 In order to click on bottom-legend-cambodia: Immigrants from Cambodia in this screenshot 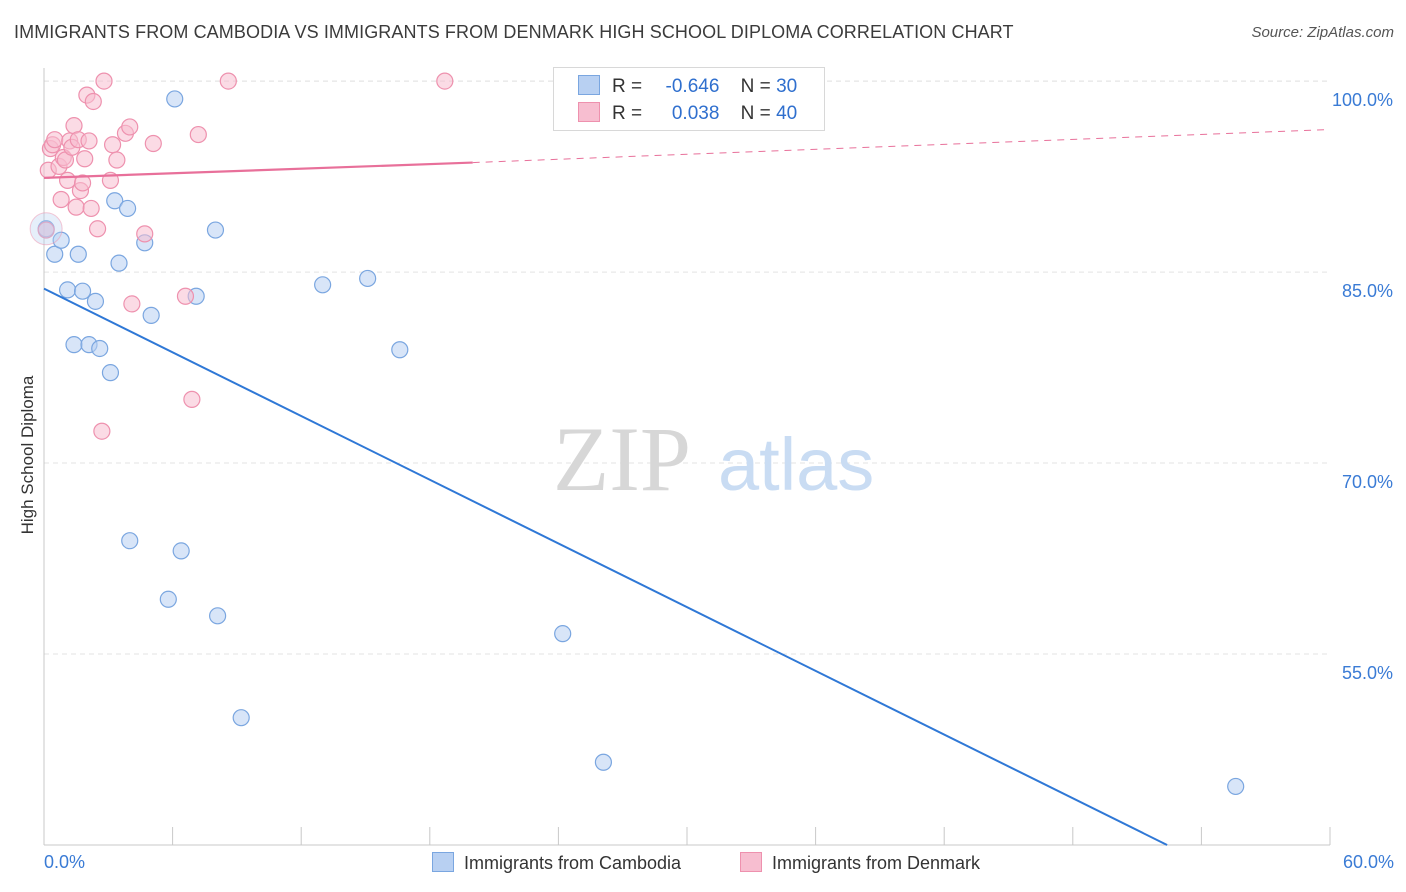, I will do `click(556, 863)`.